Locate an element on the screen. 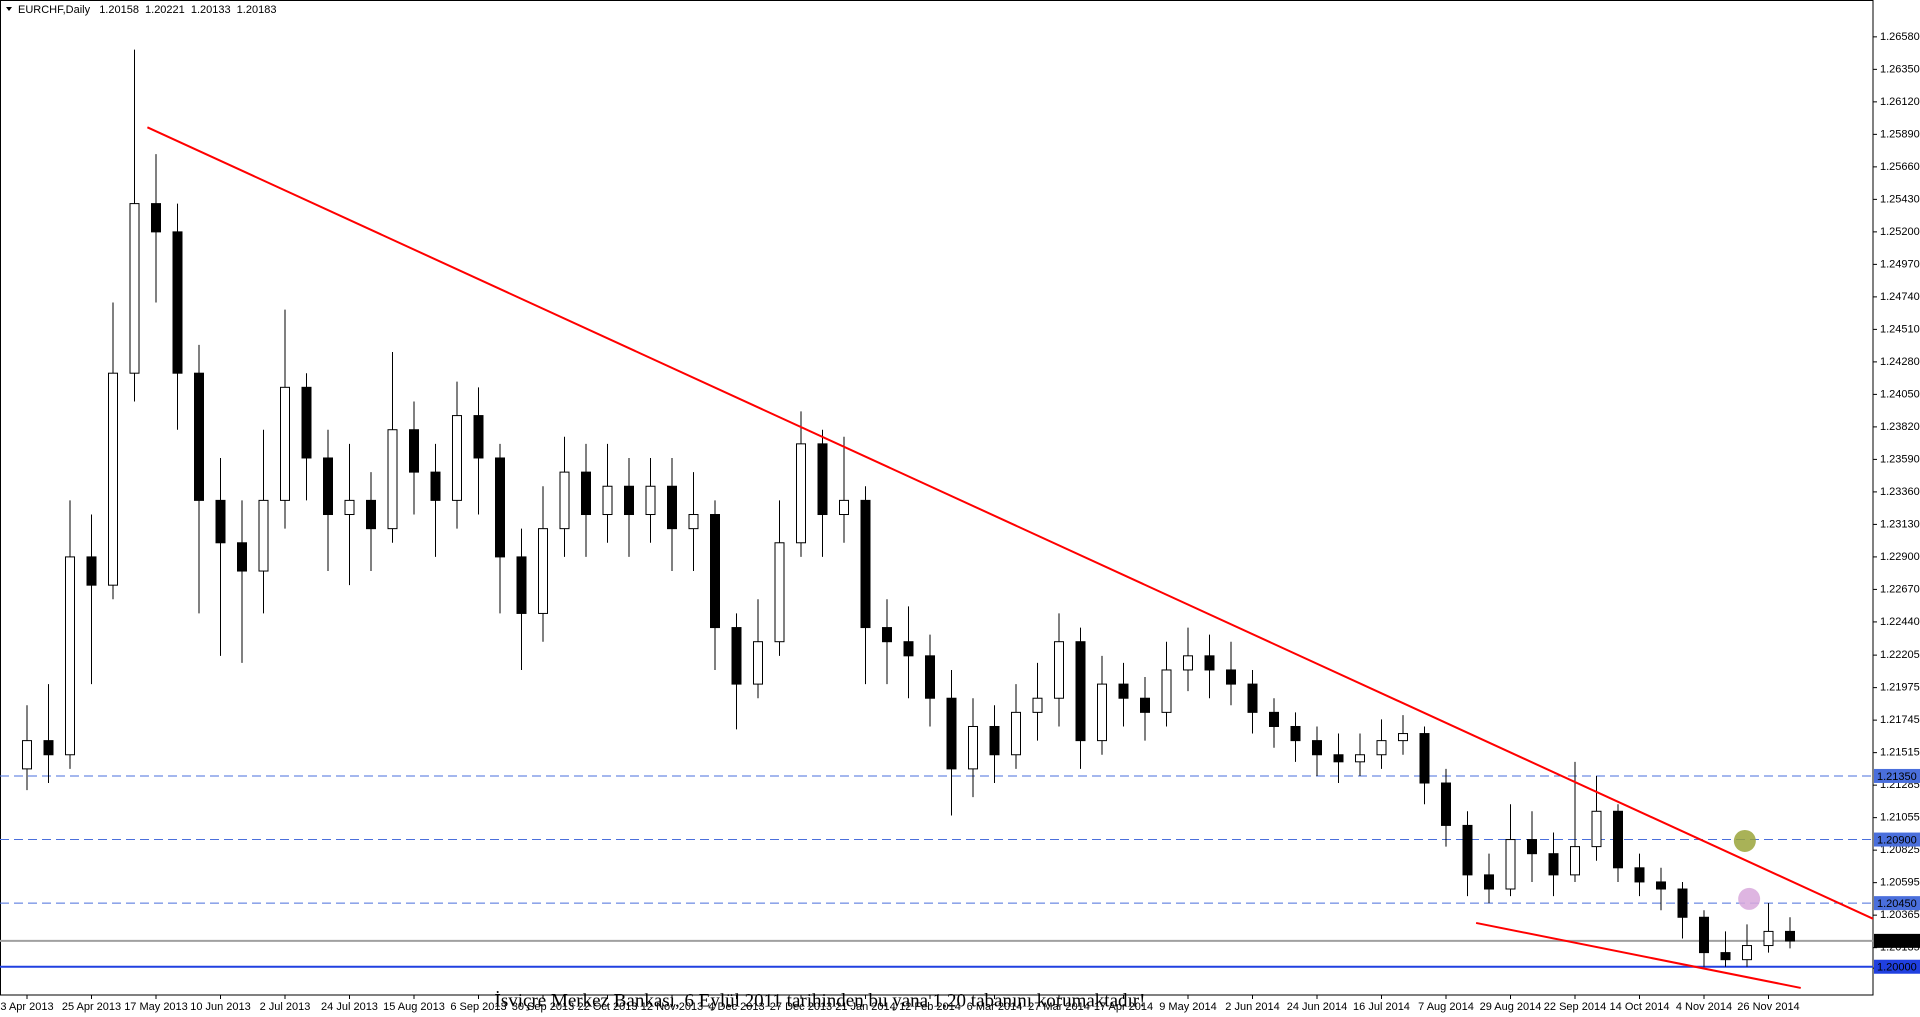 This screenshot has height=1017, width=1920. y-tick-label: 1.23590 is located at coordinates (1900, 459).